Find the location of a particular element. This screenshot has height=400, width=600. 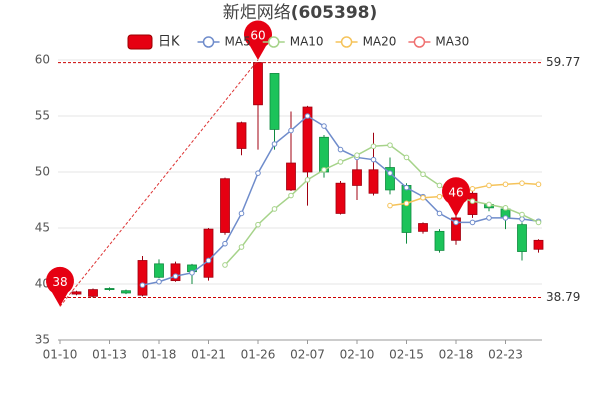

y-tick-label: 45 is located at coordinates (42, 228).